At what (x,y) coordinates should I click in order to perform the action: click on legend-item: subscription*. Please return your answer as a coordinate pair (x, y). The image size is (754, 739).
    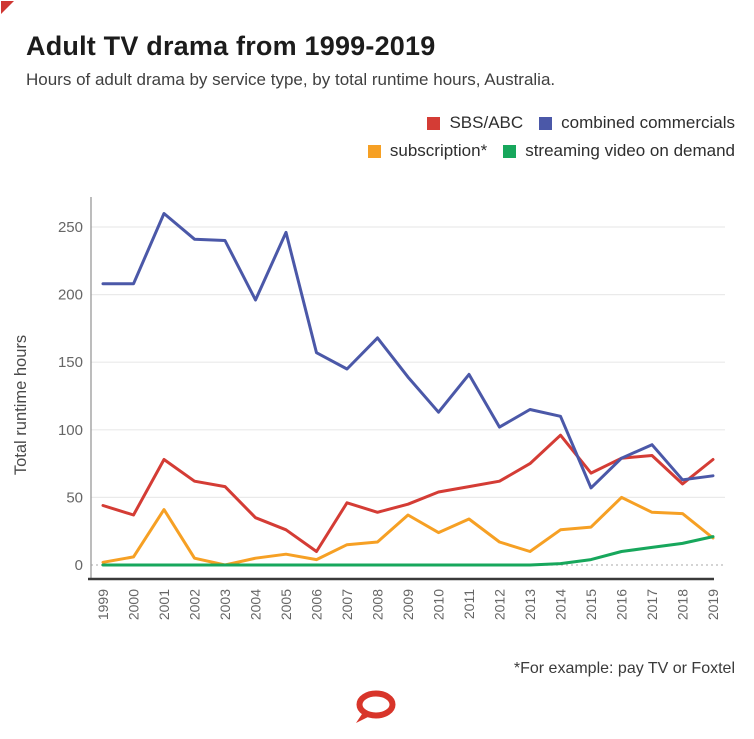
    Looking at the image, I should click on (427, 151).